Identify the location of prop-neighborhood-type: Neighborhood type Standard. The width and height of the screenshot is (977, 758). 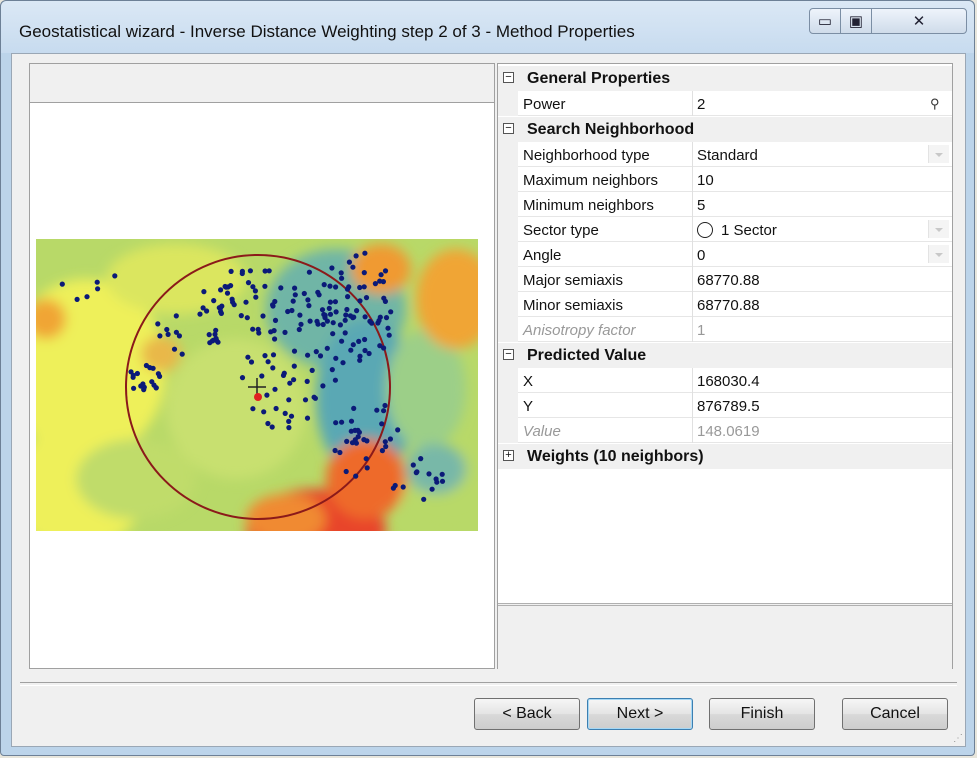
(725, 154).